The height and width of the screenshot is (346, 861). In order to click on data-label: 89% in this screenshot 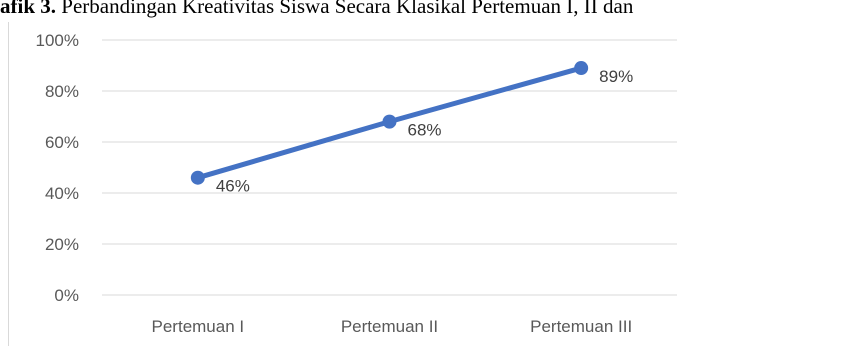, I will do `click(616, 76)`.